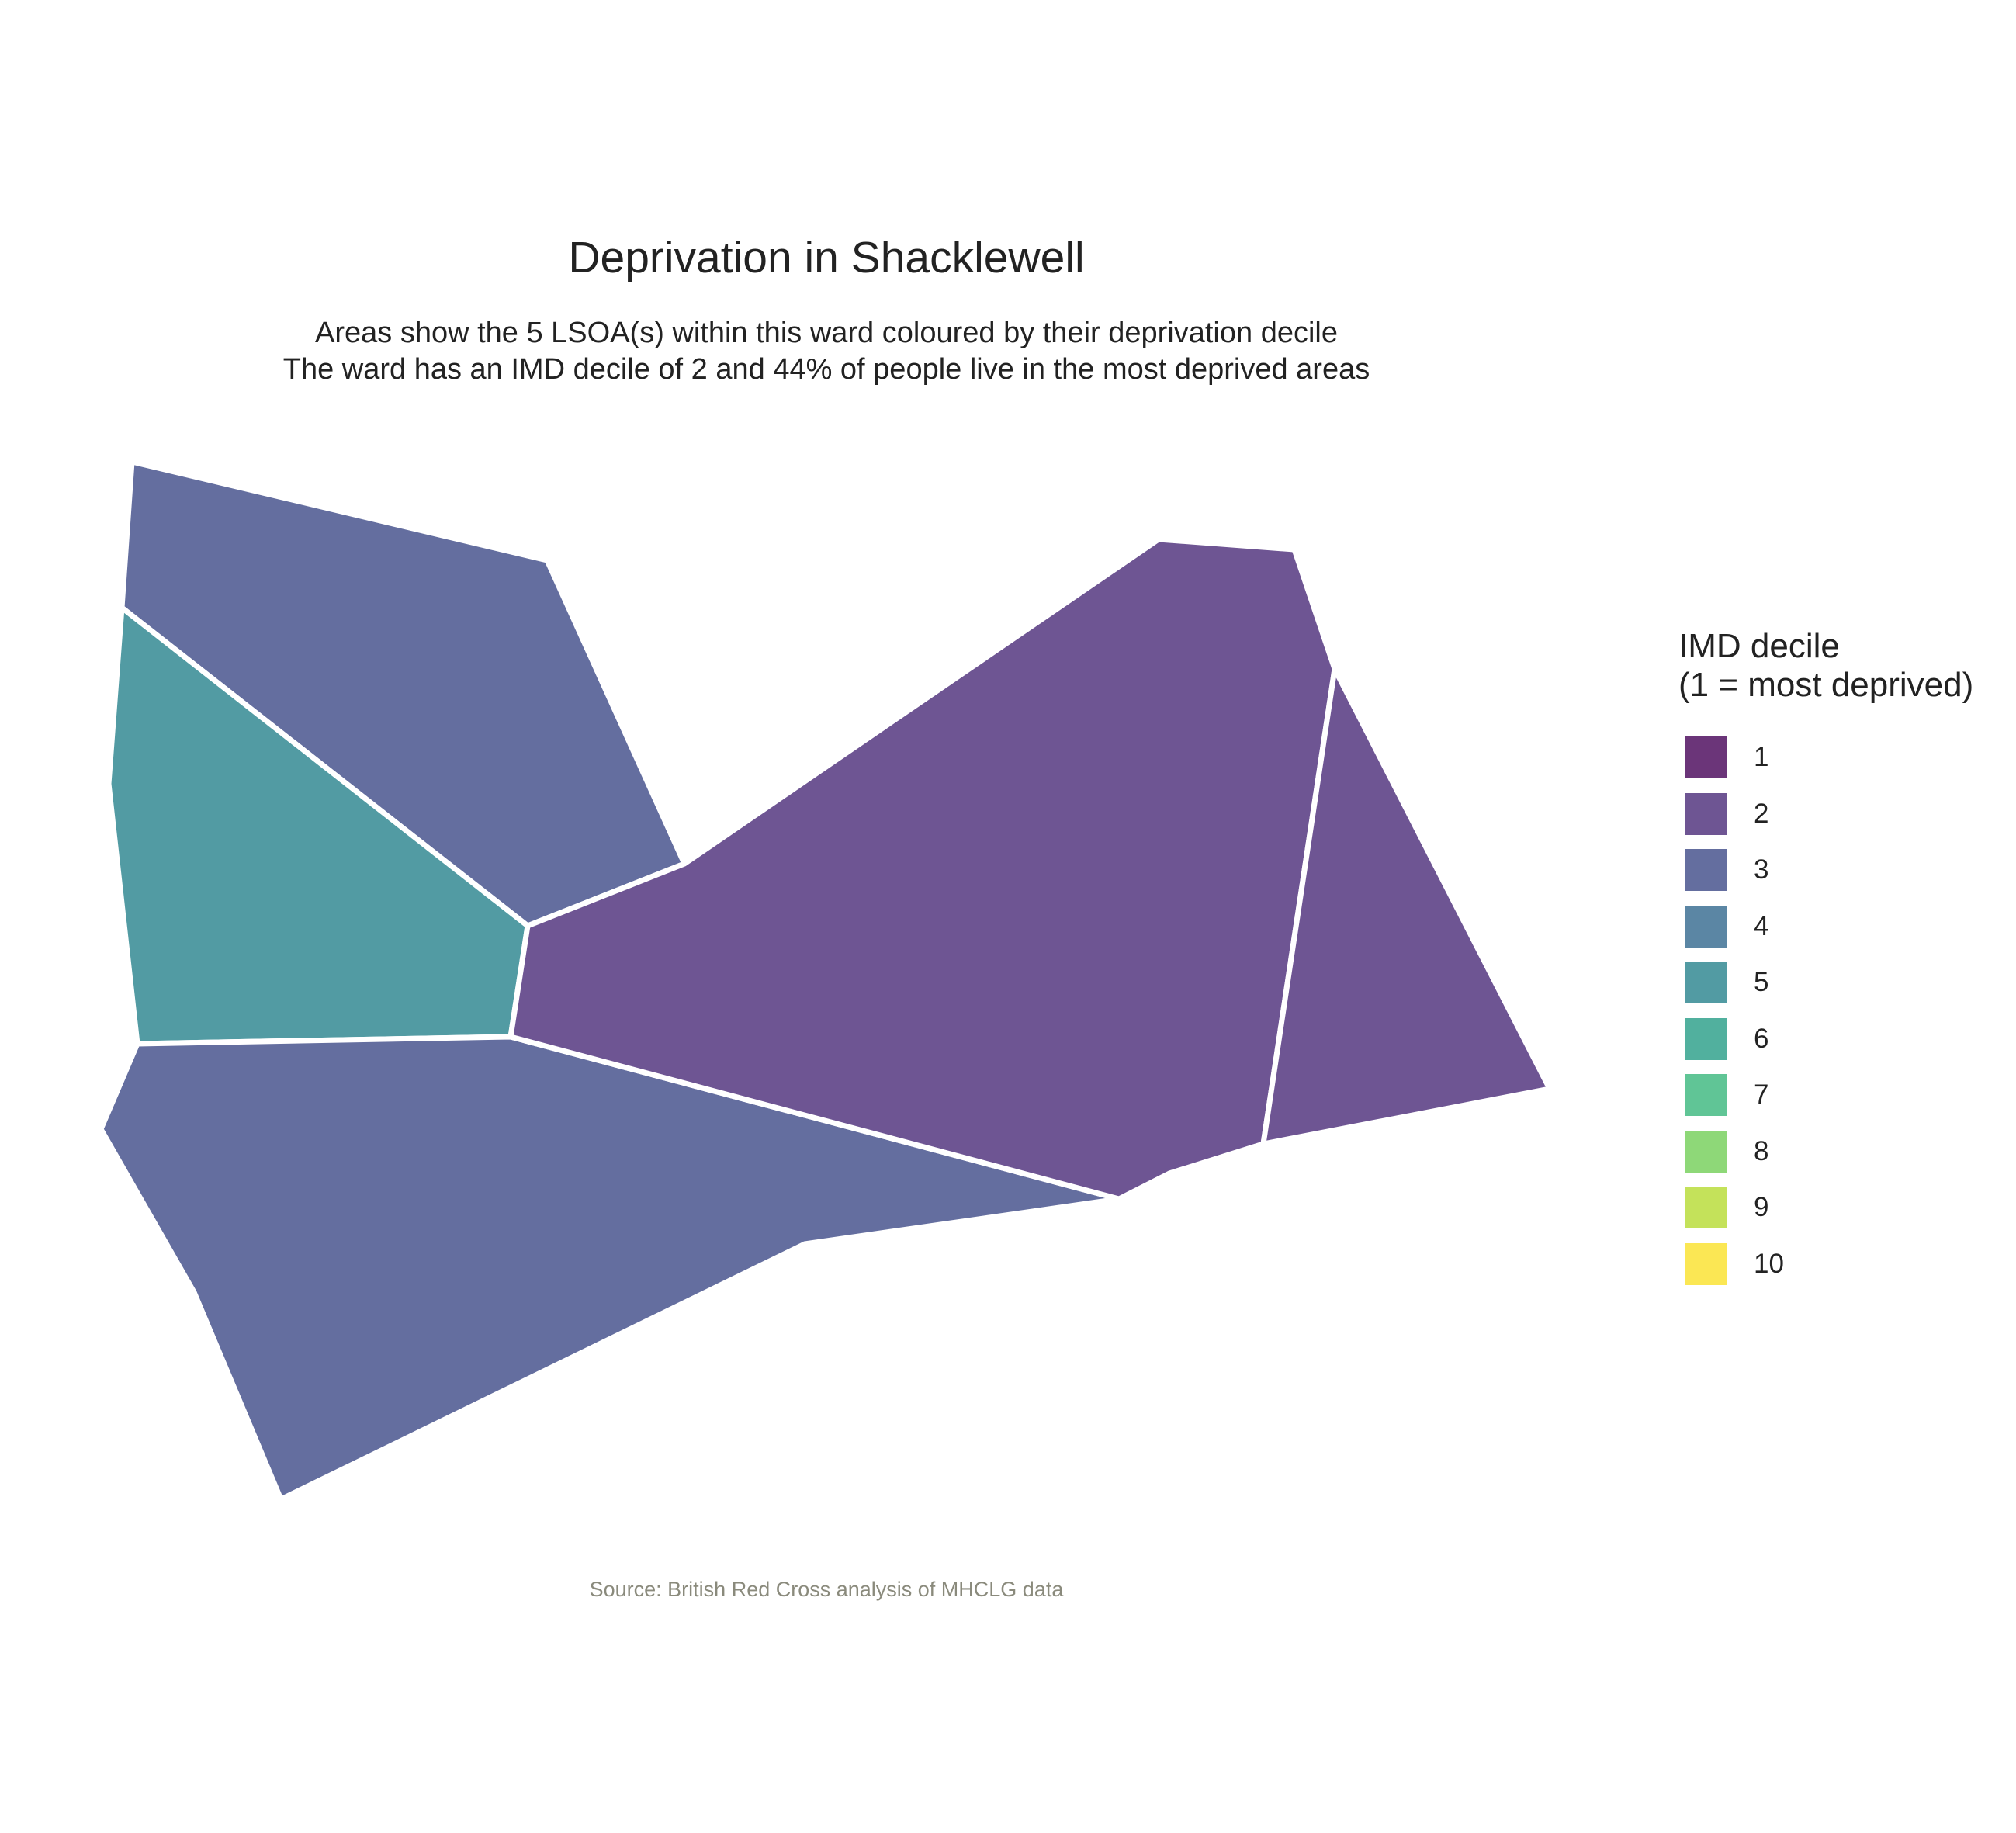 Image resolution: width=2016 pixels, height=1833 pixels. Describe the element at coordinates (1841, 1152) in the screenshot. I see `legend-item-8: 8` at that location.